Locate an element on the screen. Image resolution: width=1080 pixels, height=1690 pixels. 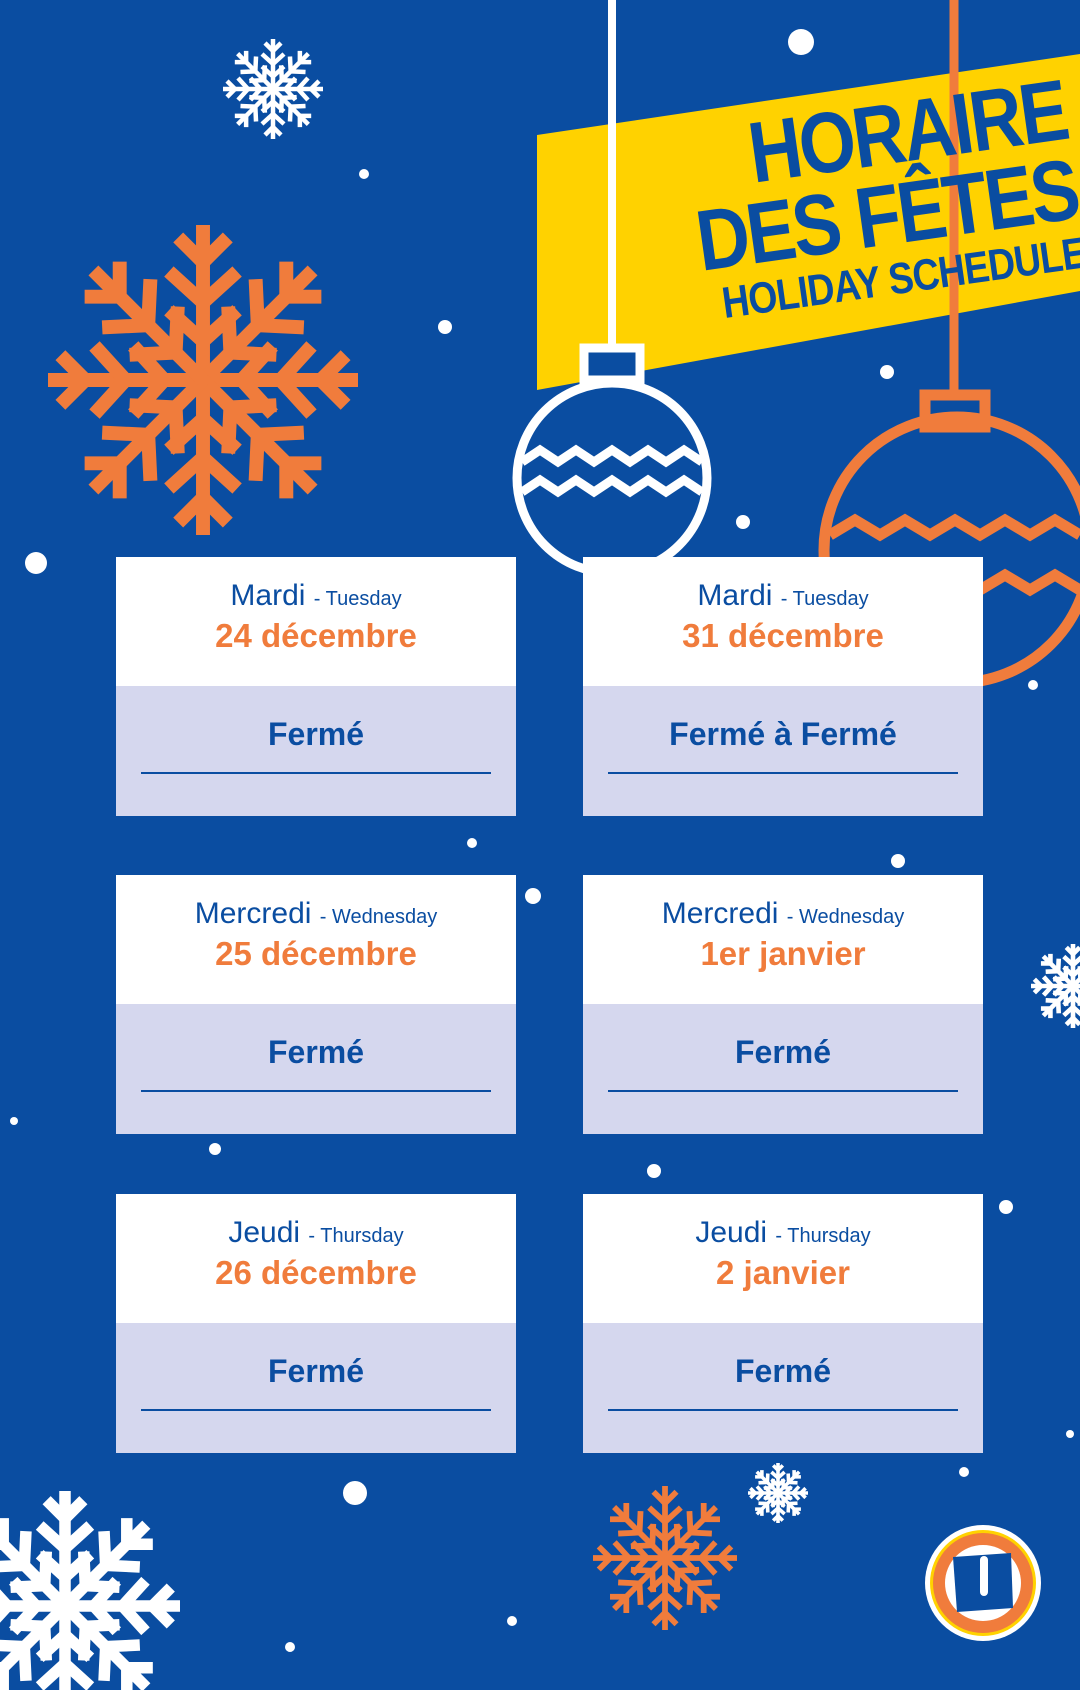
white-ornament-icon is located at coordinates (612, 460).